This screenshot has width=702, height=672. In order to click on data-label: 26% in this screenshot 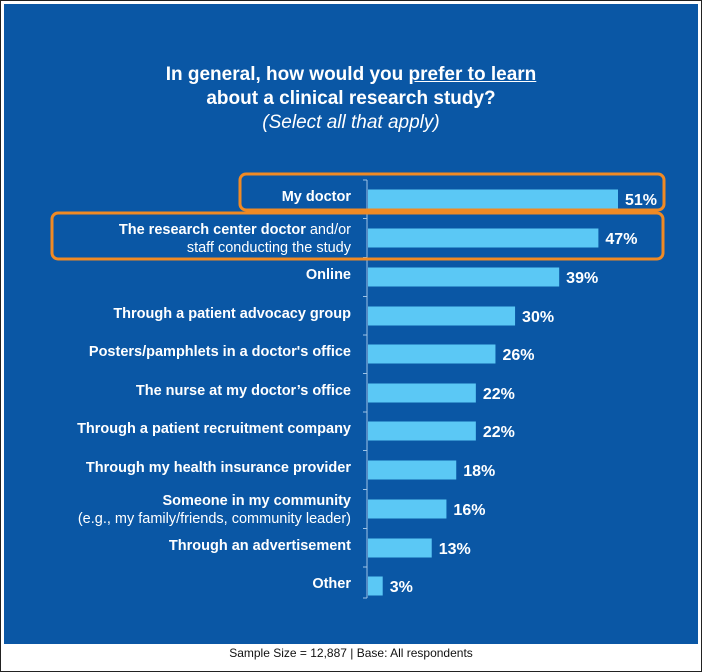, I will do `click(518, 355)`.